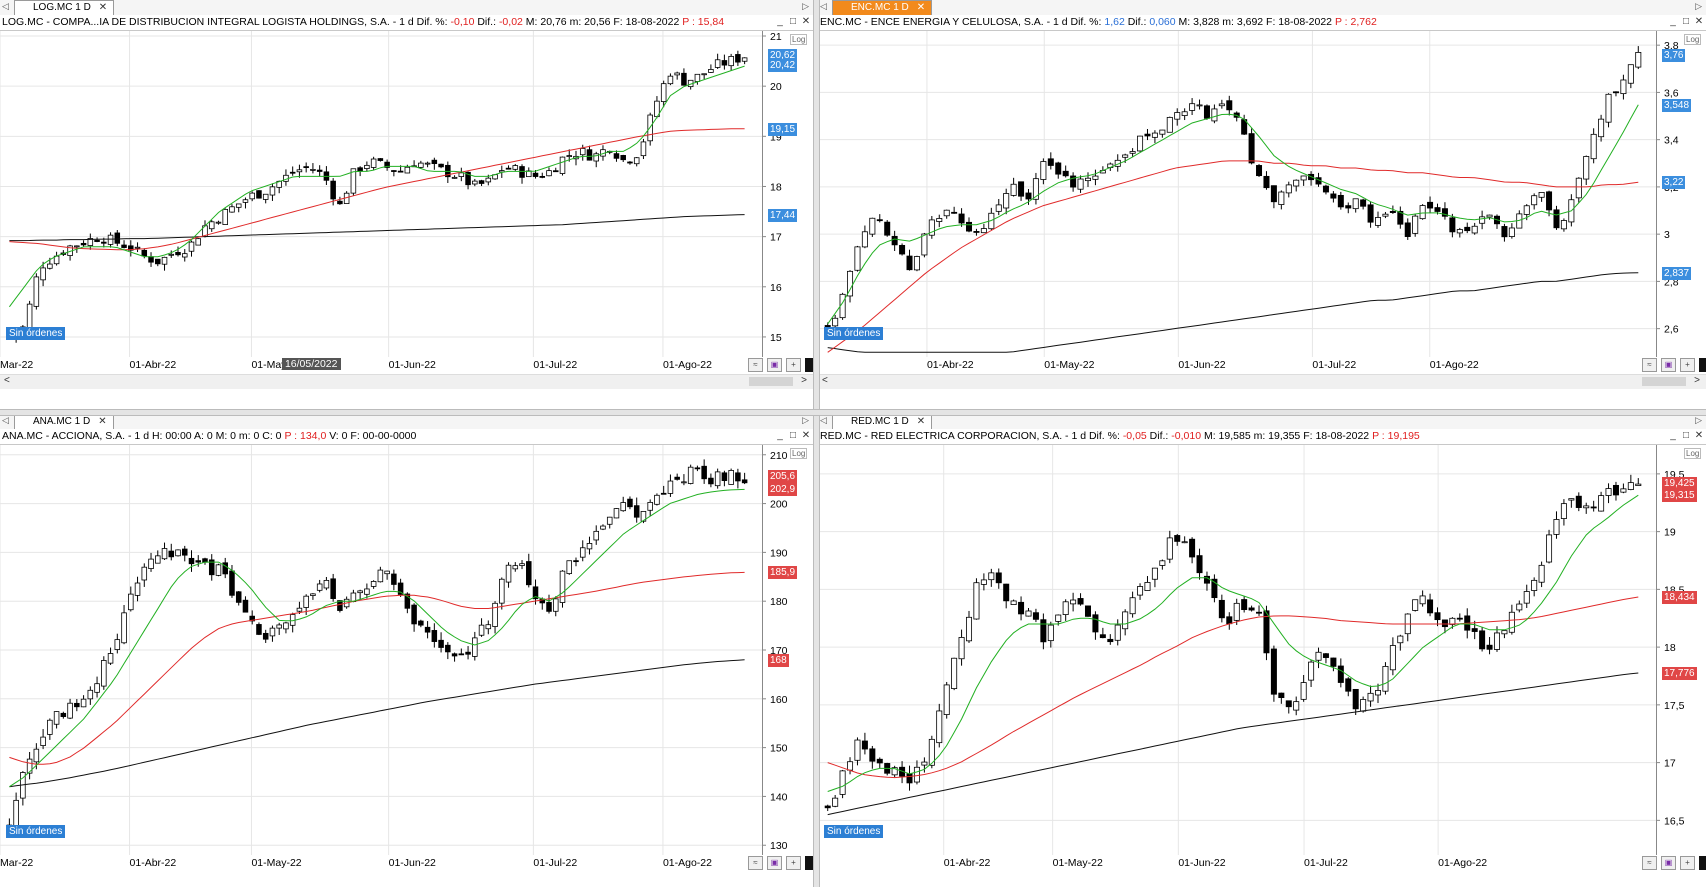 The image size is (1706, 887). Describe the element at coordinates (1674, 821) in the screenshot. I see `y-tick-label: 16,5` at that location.